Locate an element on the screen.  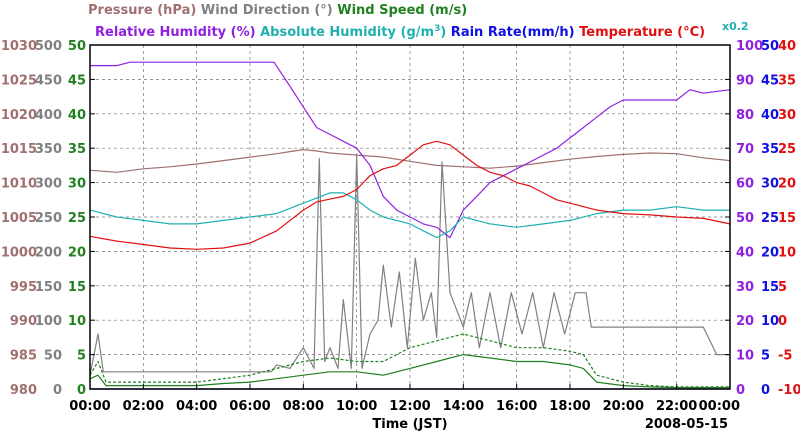
y-tick-label-wind_direction: 400 is located at coordinates (48, 115).